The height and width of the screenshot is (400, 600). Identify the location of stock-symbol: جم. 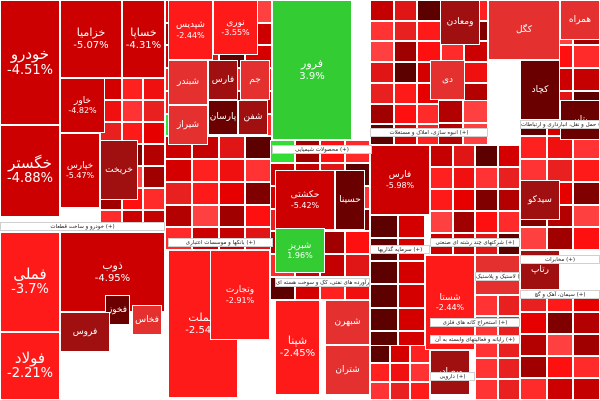
(255, 79).